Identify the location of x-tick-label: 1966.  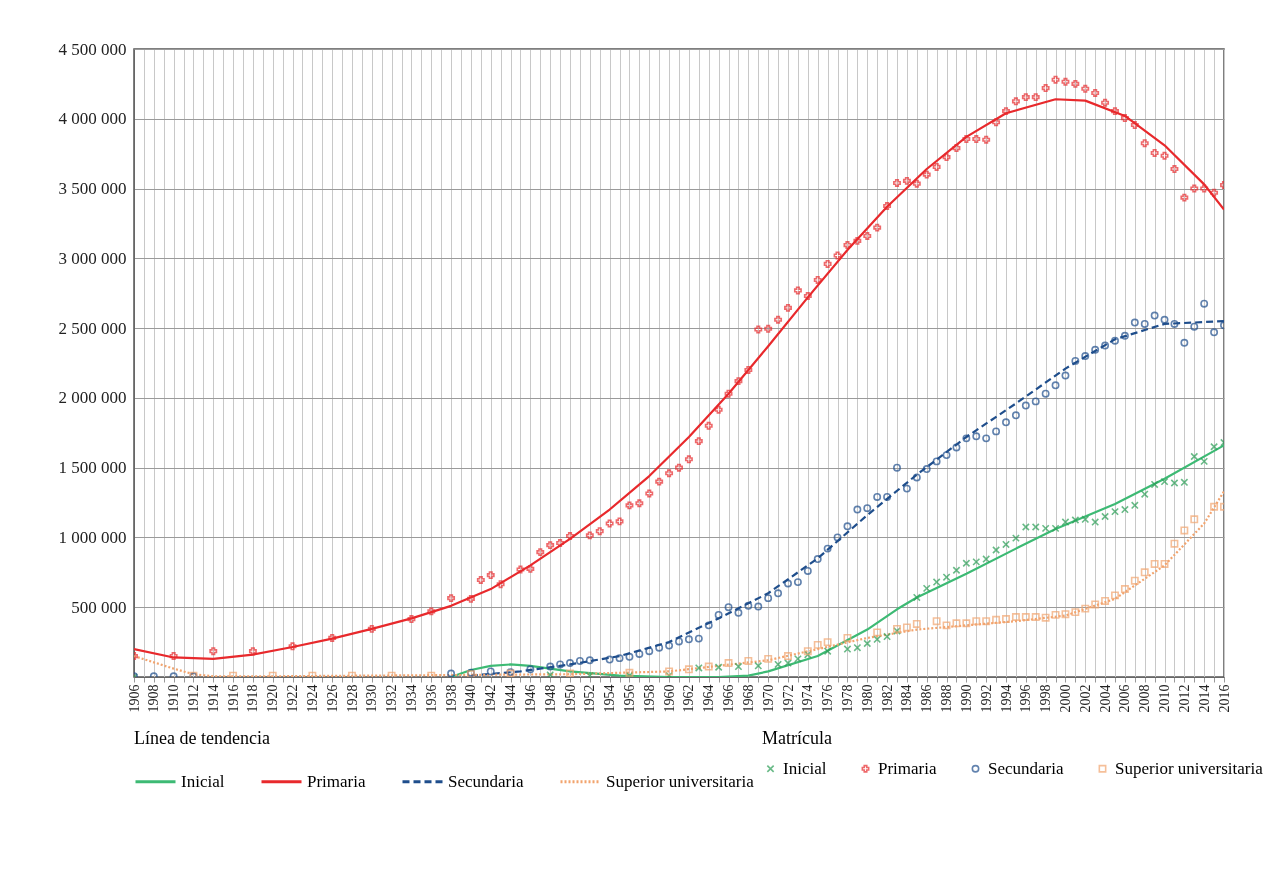
(729, 698).